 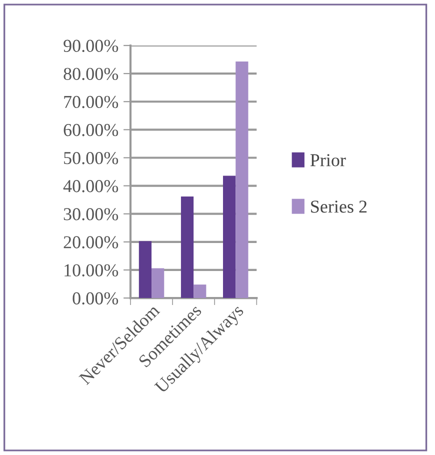 What do you see at coordinates (91, 270) in the screenshot?
I see `y-tick-label: 10.00%` at bounding box center [91, 270].